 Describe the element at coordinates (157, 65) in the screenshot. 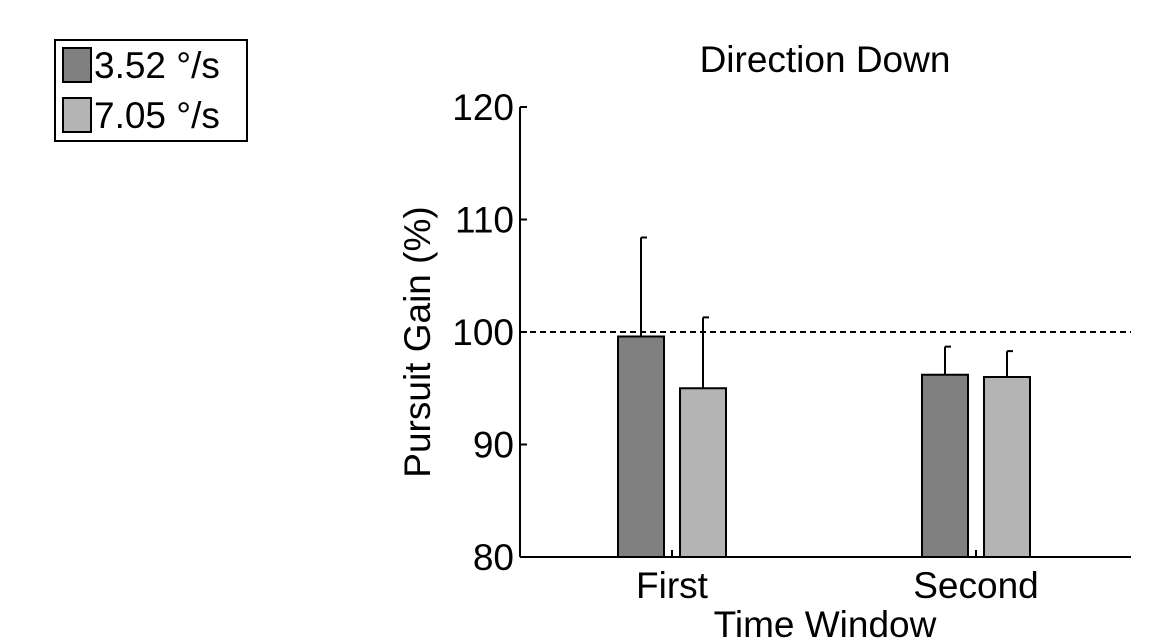

I see `legend-label-series-1: 3.52 °/s` at that location.